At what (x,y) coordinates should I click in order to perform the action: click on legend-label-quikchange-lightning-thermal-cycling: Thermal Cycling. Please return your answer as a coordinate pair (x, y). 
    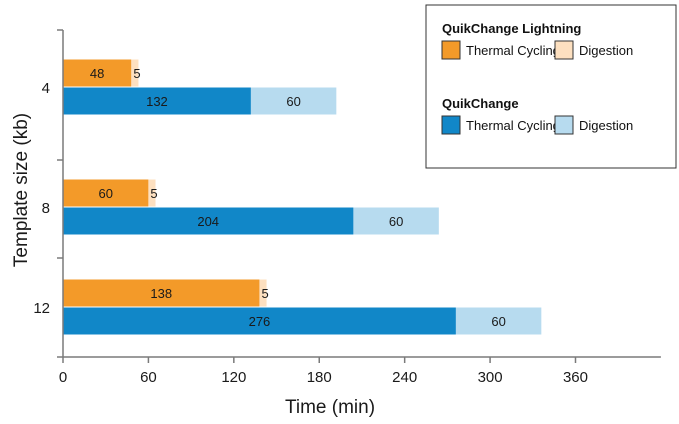
    Looking at the image, I should click on (513, 50).